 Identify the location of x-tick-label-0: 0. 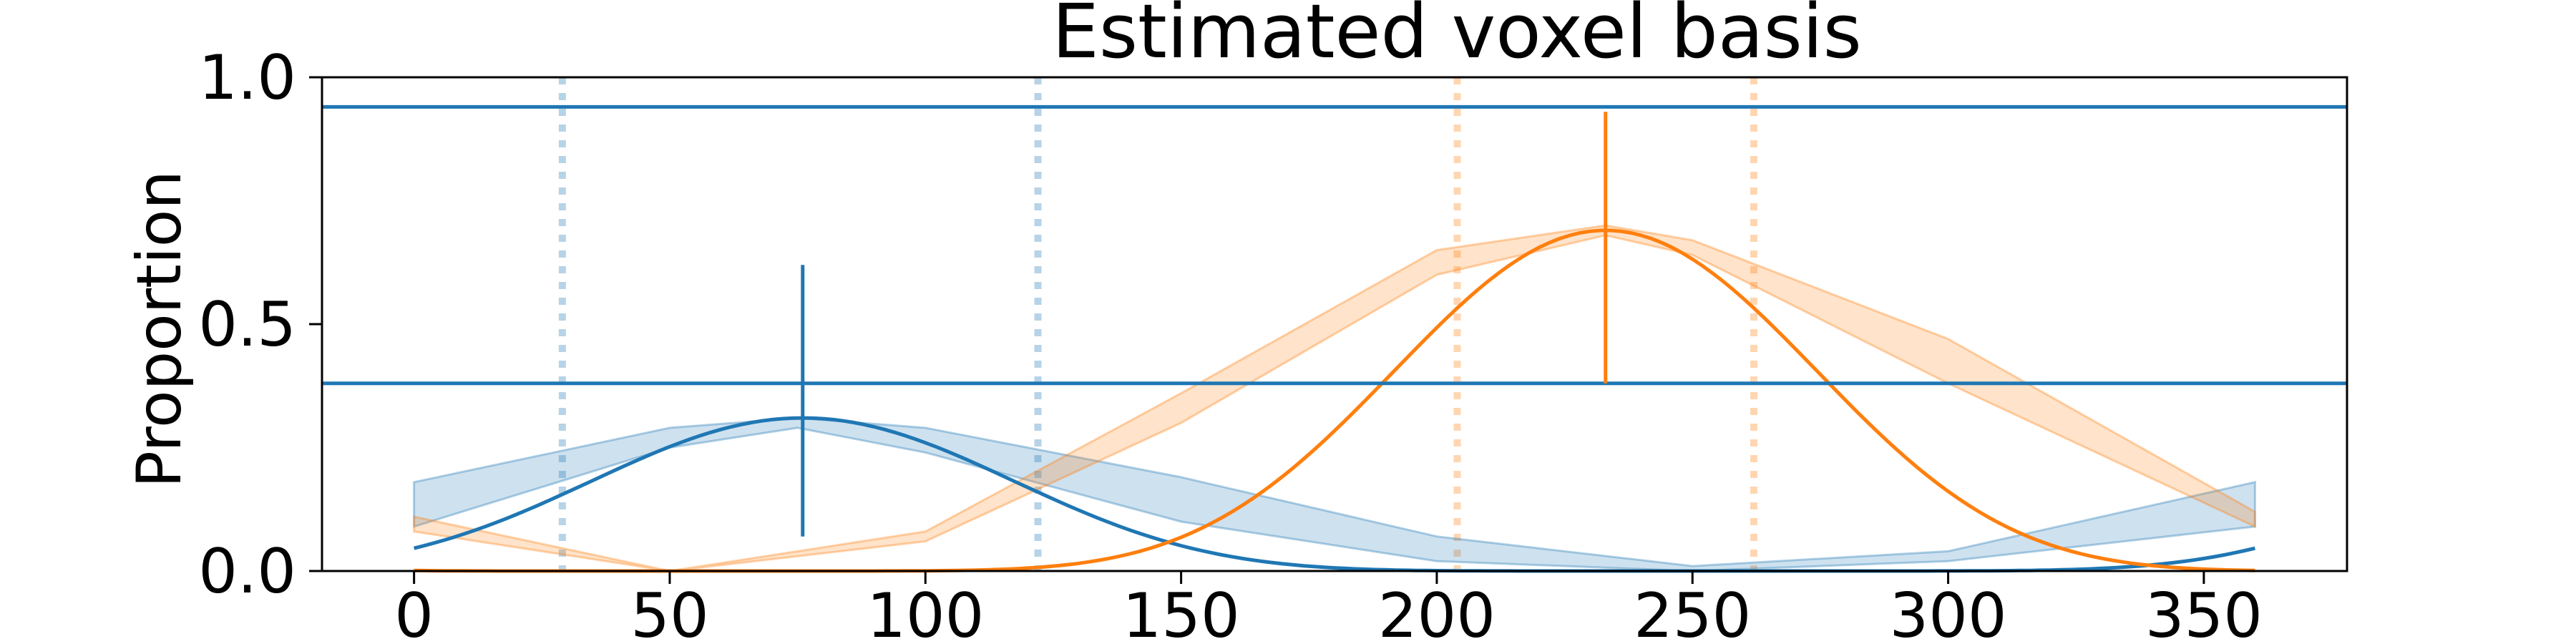
(414, 612).